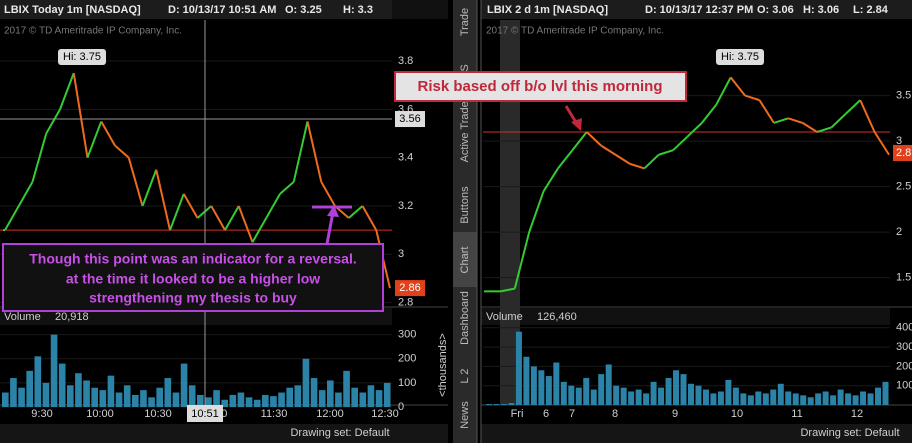  I want to click on day-band, so click(510, 212).